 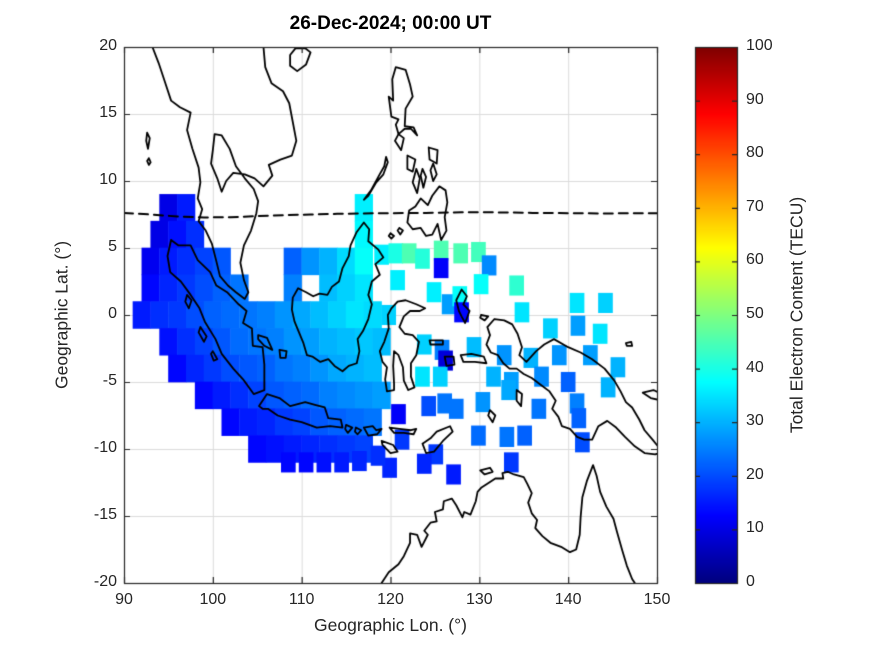 I want to click on y-tick-label: 5, so click(x=112, y=246).